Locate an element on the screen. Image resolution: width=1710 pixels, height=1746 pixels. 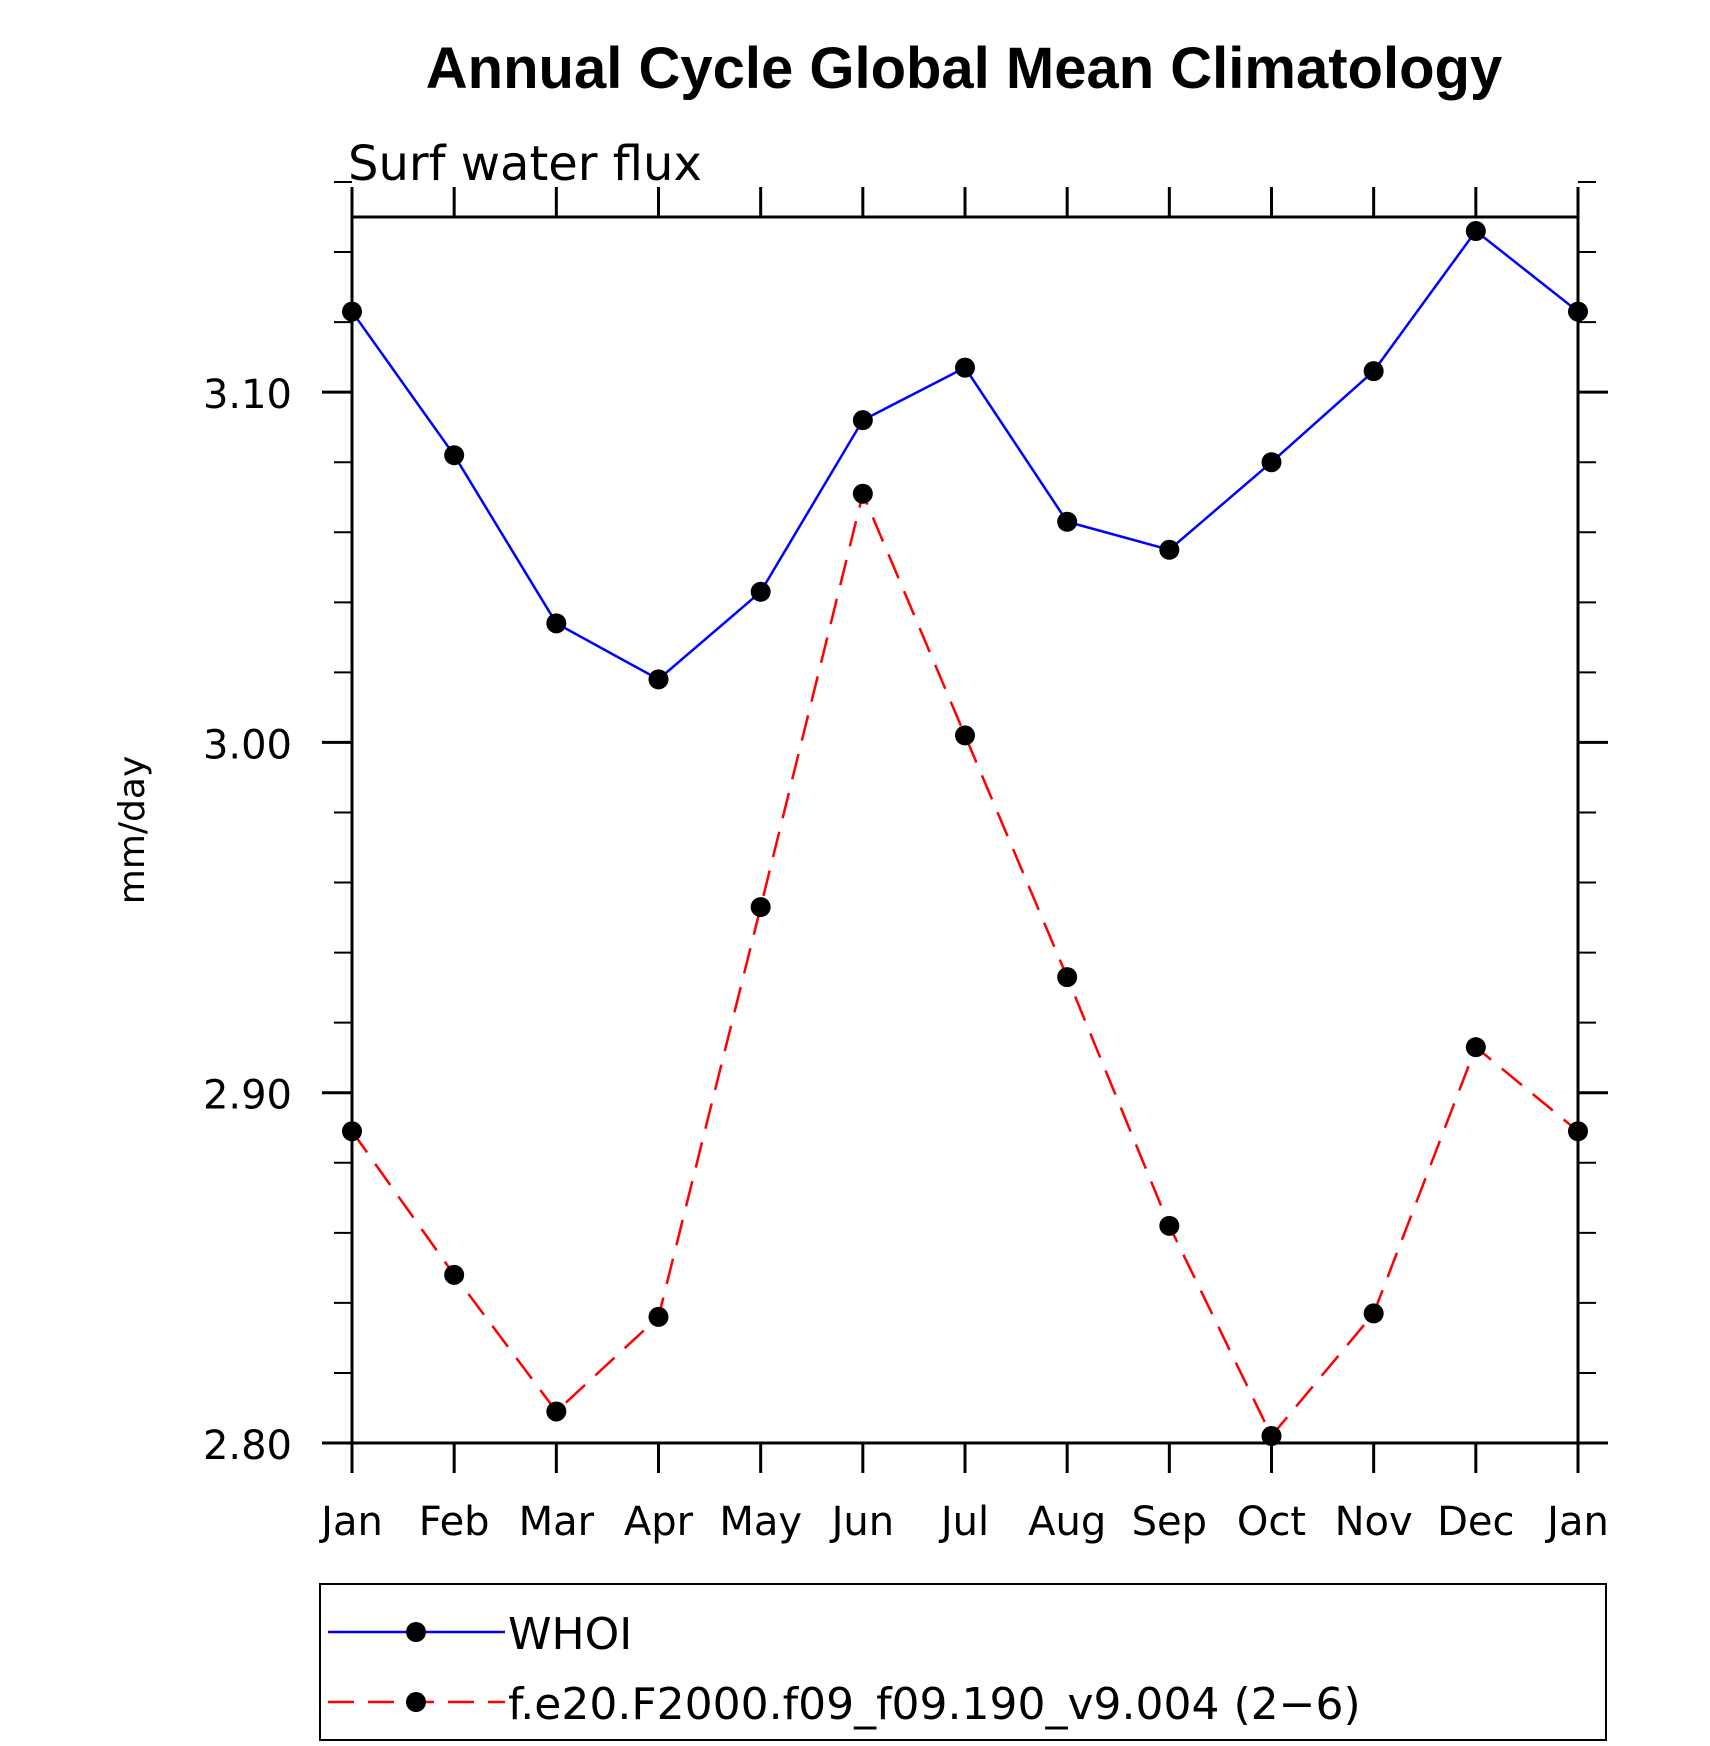
x-tick-label: Oct is located at coordinates (1271, 1522).